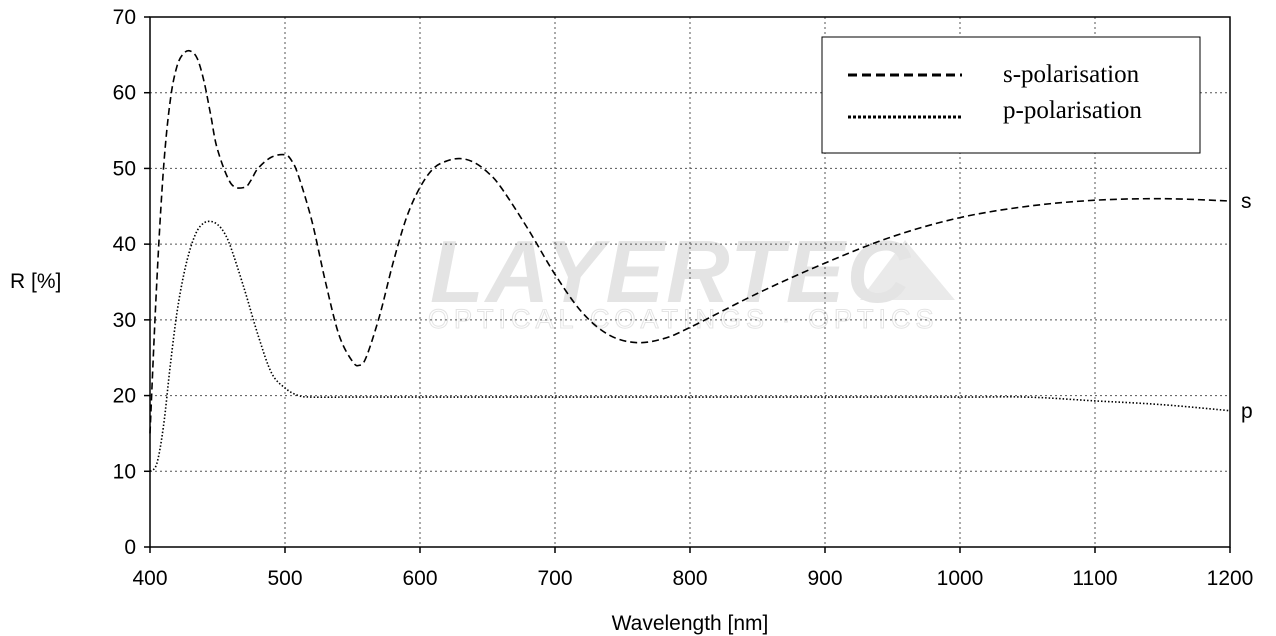  What do you see at coordinates (1071, 74) in the screenshot?
I see `legend-label-s-polarisation: s-polarisation` at bounding box center [1071, 74].